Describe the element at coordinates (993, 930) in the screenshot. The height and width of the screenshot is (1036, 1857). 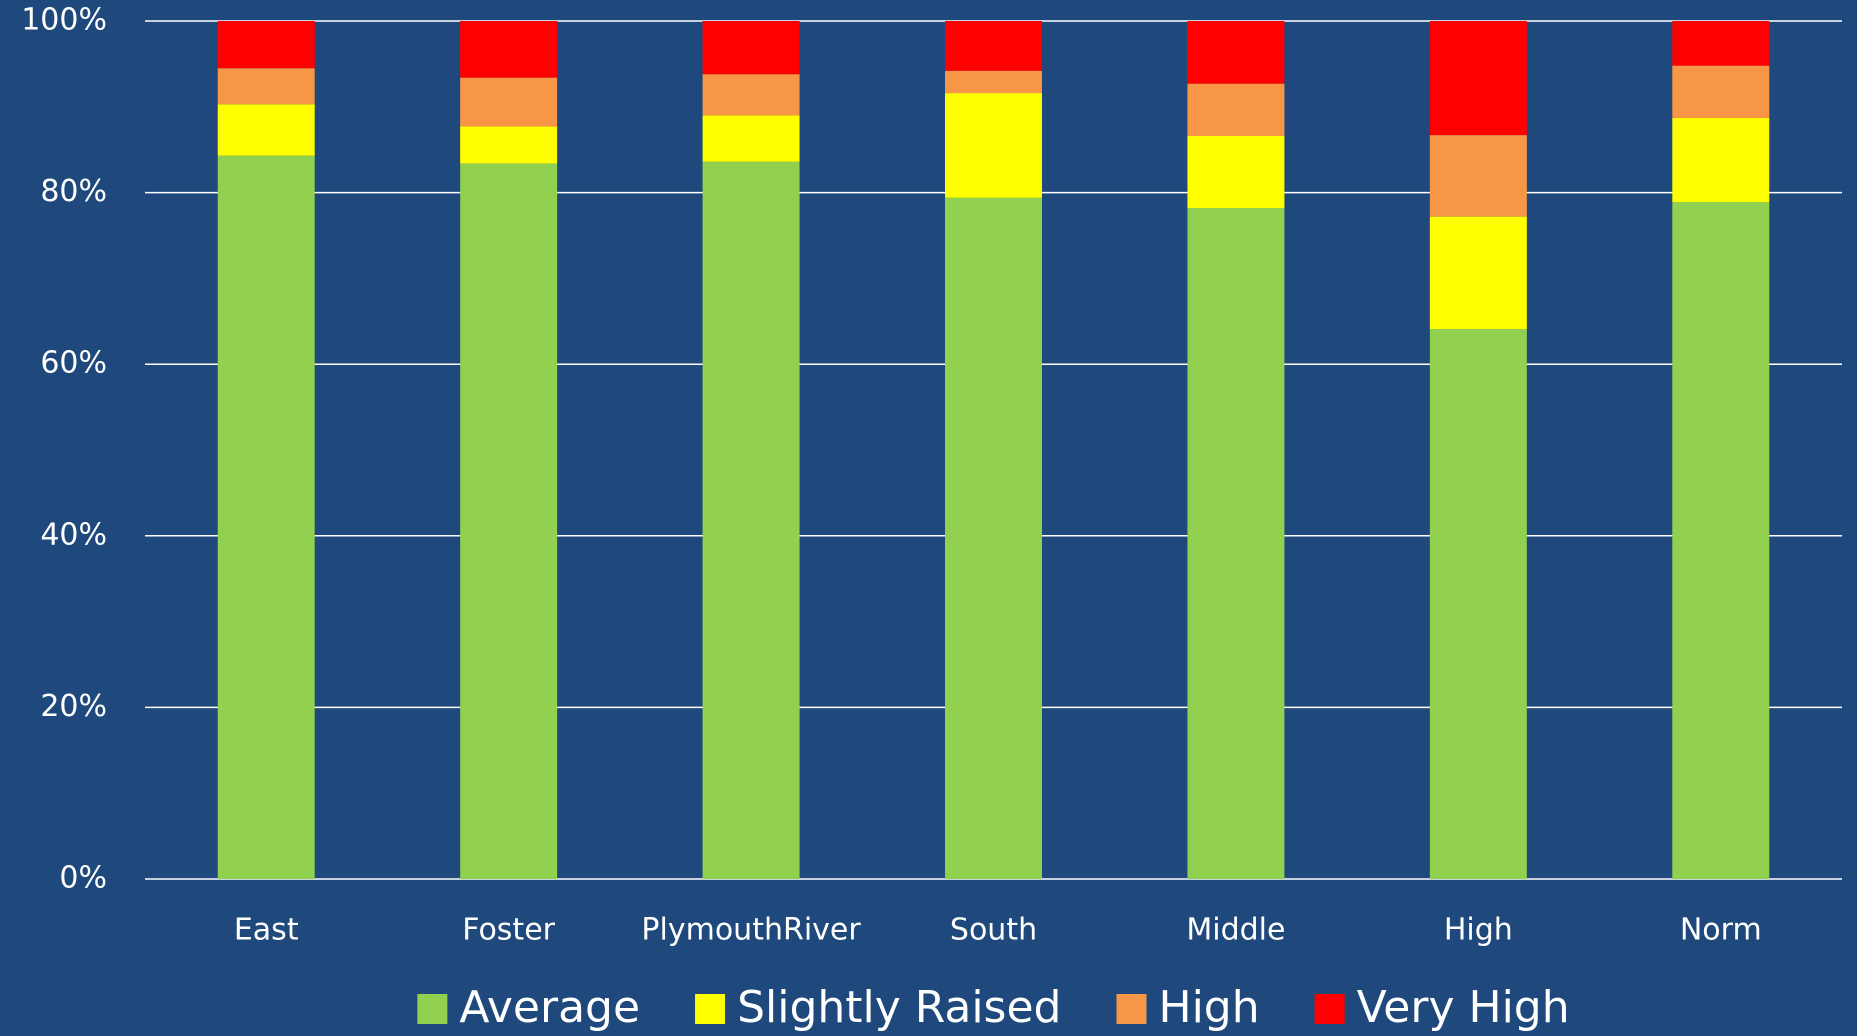
I see `x-tick-label: South` at that location.